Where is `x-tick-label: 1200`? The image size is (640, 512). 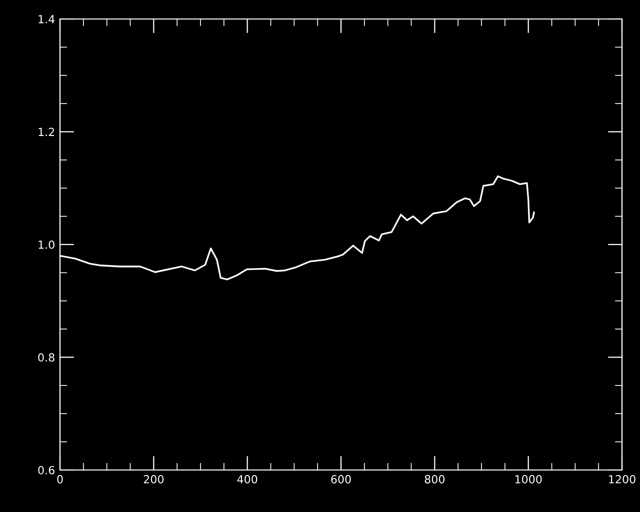
x-tick-label: 1200 is located at coordinates (622, 479).